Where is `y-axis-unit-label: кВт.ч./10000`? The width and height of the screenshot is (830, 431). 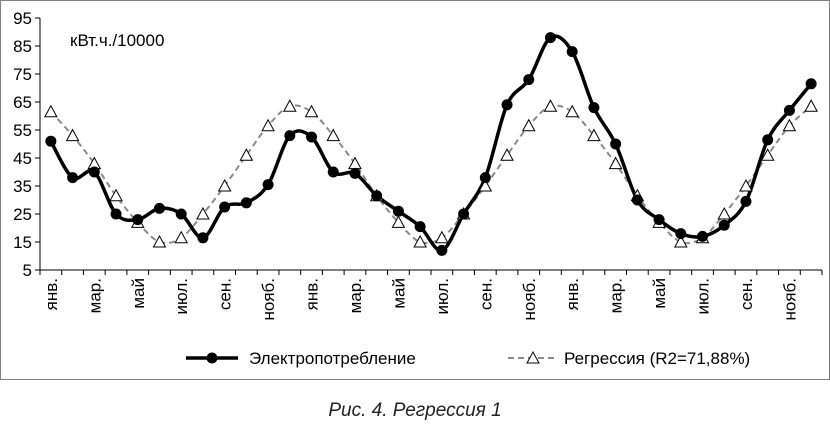 y-axis-unit-label: кВт.ч./10000 is located at coordinates (117, 40).